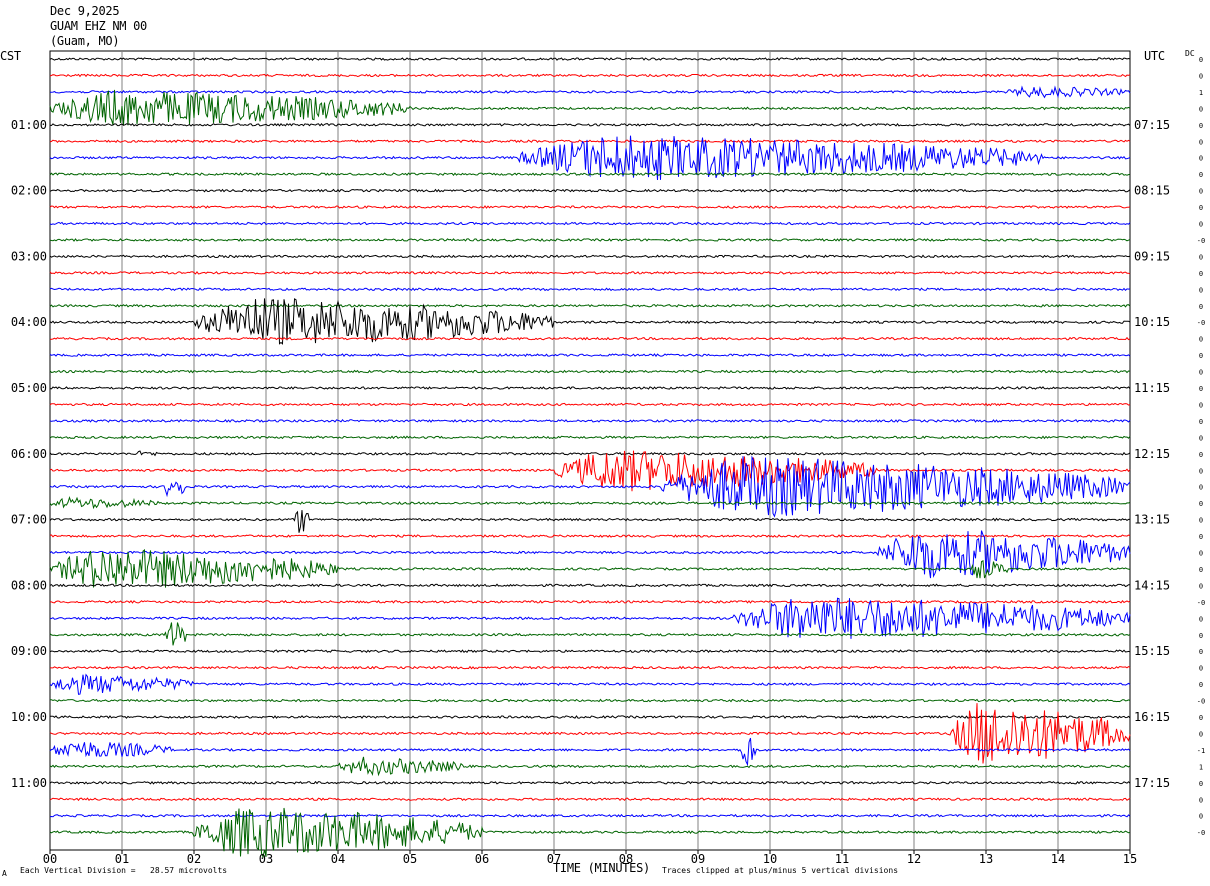  What do you see at coordinates (482, 859) in the screenshot?
I see `x-tick-label: 06` at bounding box center [482, 859].